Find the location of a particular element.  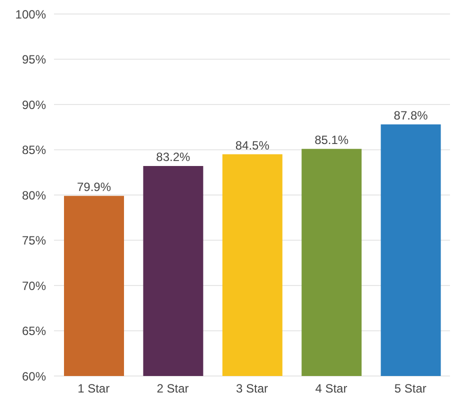

x-tick-label: 2 Star is located at coordinates (172, 389).